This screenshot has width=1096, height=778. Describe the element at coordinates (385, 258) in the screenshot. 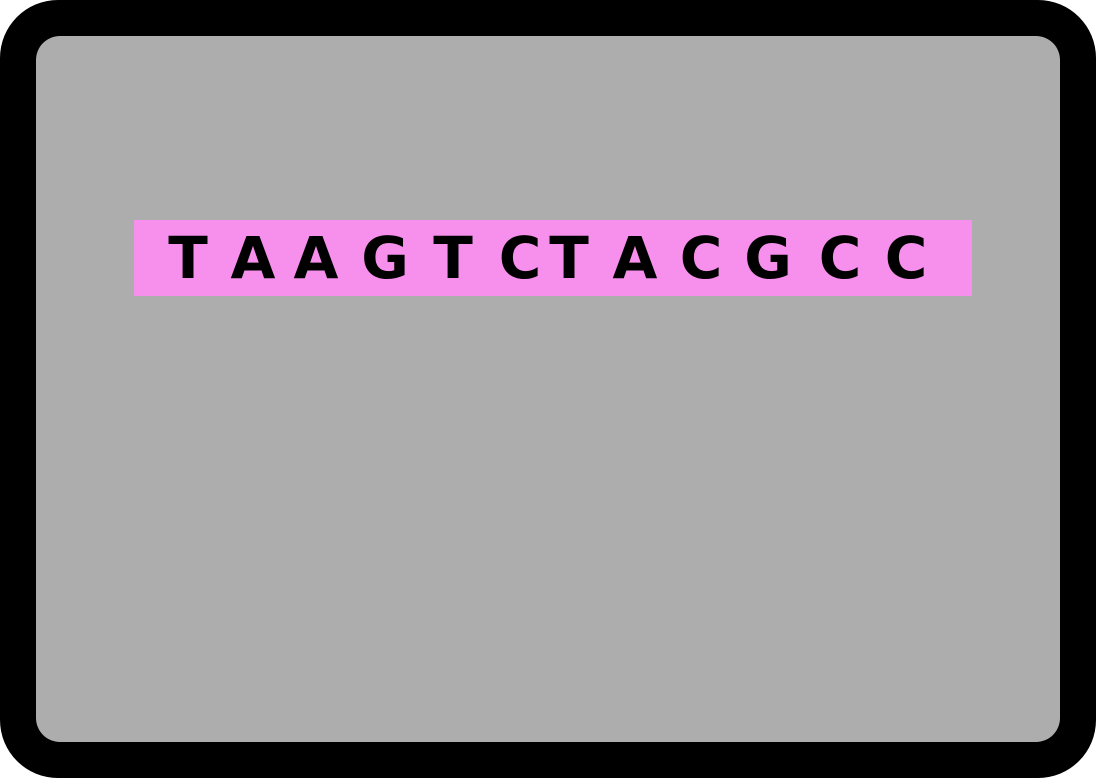

I see `base-4: G` at that location.